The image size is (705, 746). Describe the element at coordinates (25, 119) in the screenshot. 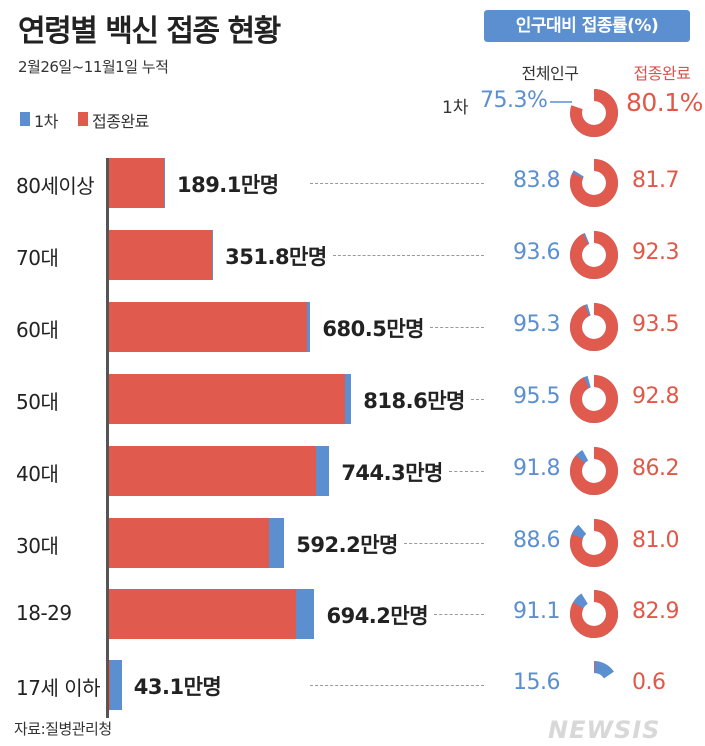

I see `legend-swatch-first` at that location.